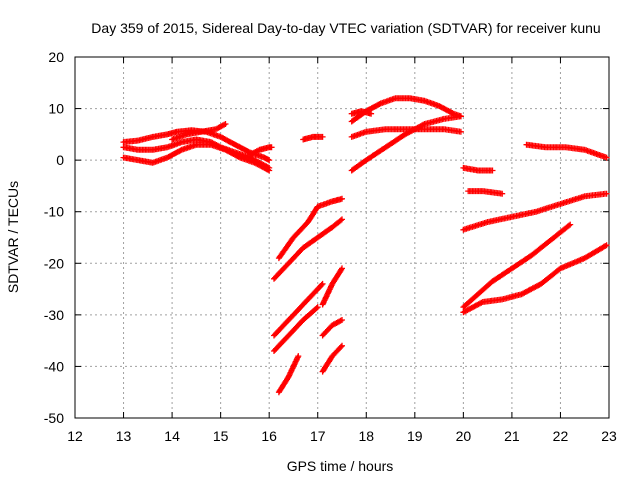 The height and width of the screenshot is (480, 640). I want to click on series-arc4, so click(199, 132).